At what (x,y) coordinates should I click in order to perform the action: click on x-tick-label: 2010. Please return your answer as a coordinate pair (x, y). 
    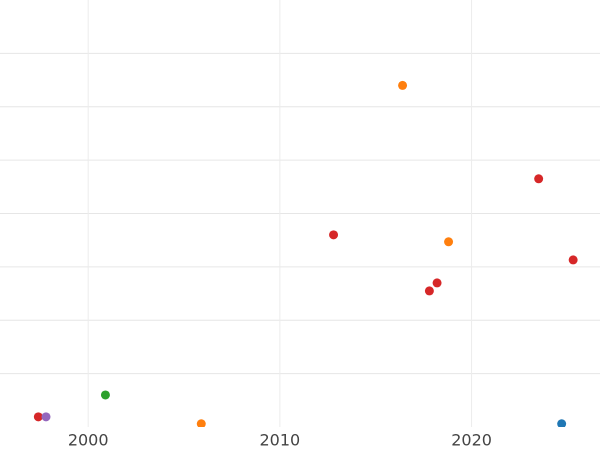
    Looking at the image, I should click on (280, 440).